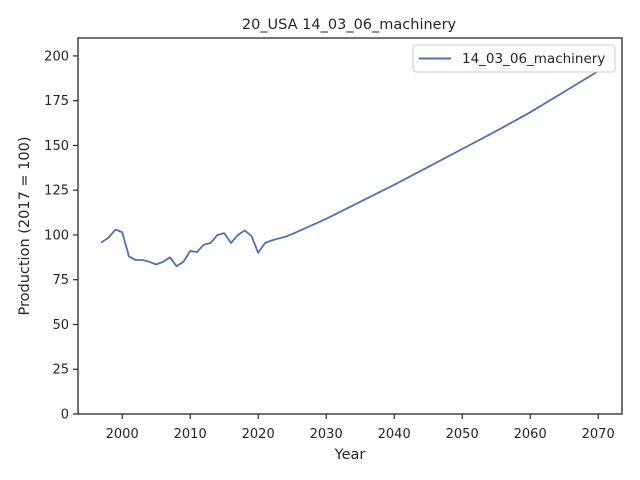  What do you see at coordinates (349, 25) in the screenshot?
I see `chart-title: 20_USA 14_03_06_machinery` at bounding box center [349, 25].